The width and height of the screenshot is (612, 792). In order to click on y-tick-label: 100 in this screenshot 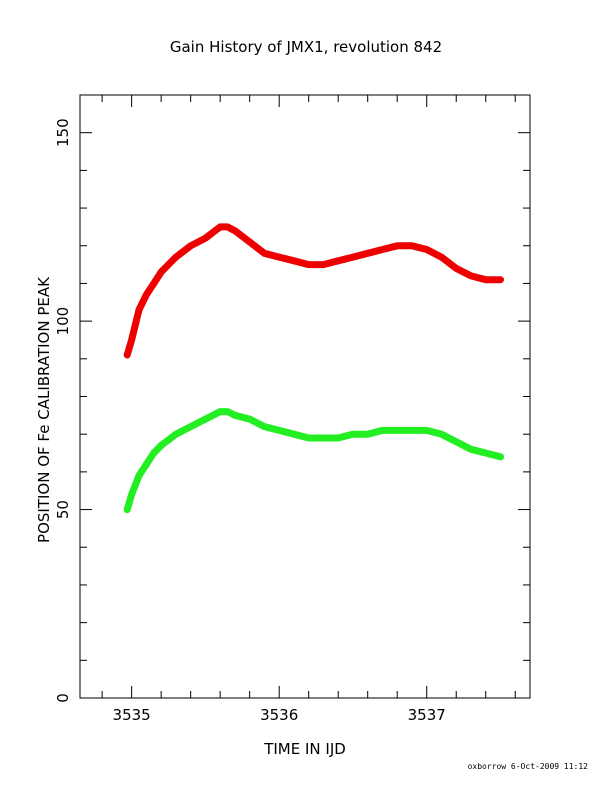, I will do `click(63, 321)`.